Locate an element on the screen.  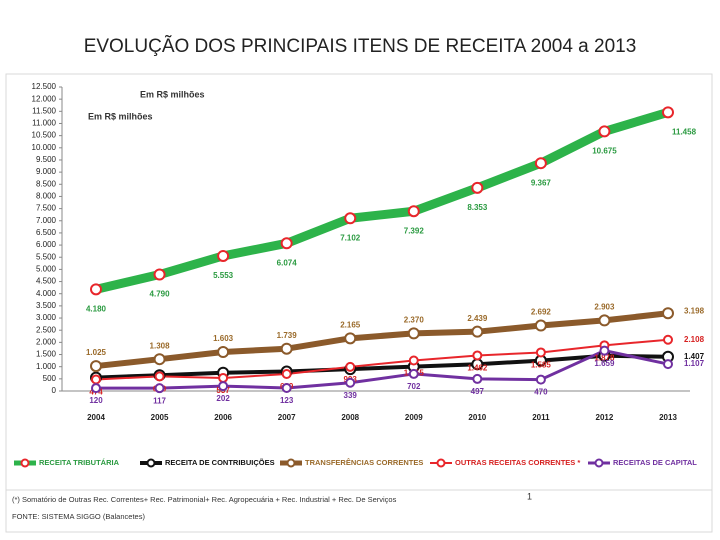
y-tick-label: 8.500 is located at coordinates (46, 183).